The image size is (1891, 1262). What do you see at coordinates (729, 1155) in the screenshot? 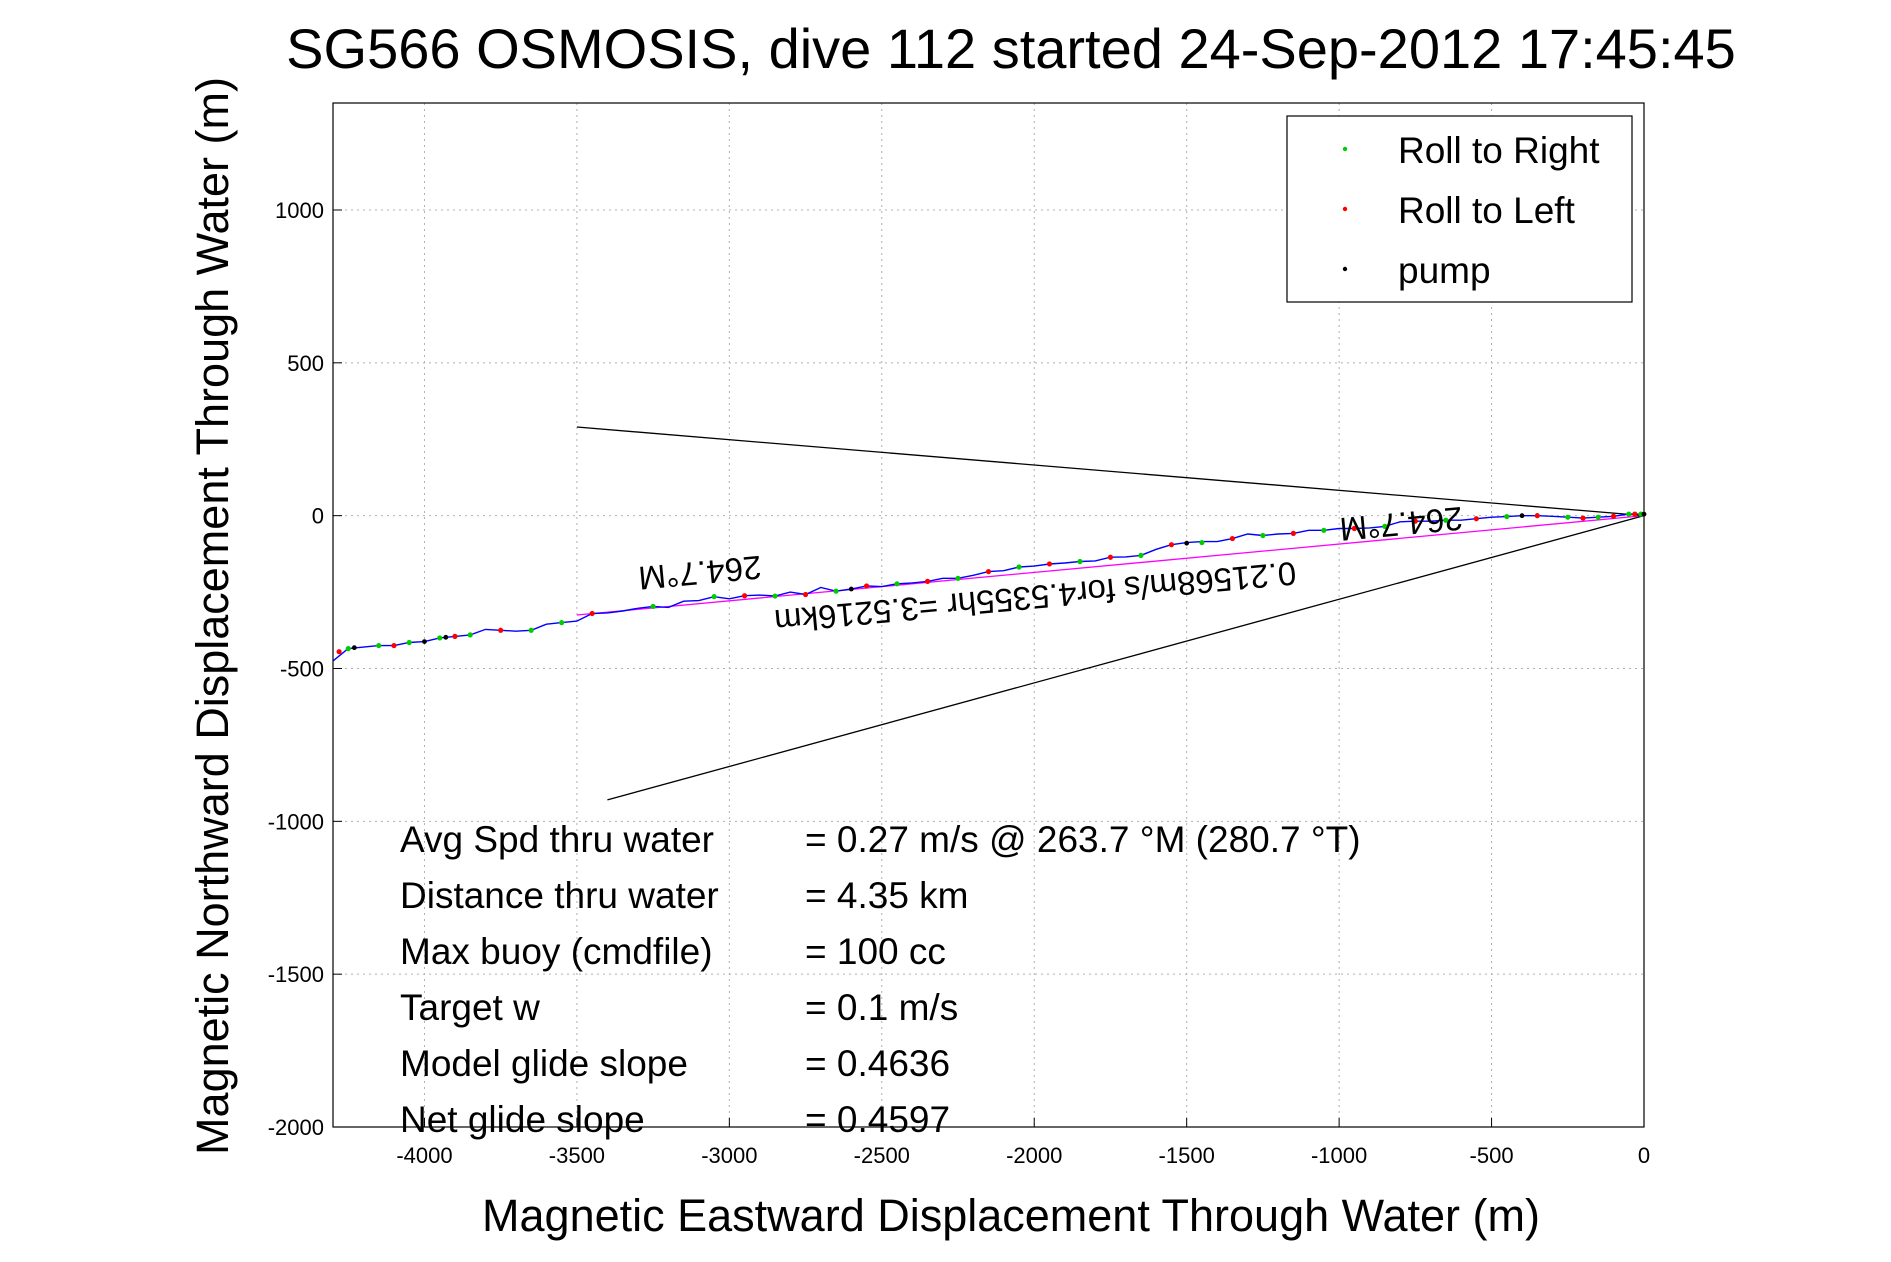
I see `x-tick-label: -3000` at bounding box center [729, 1155].